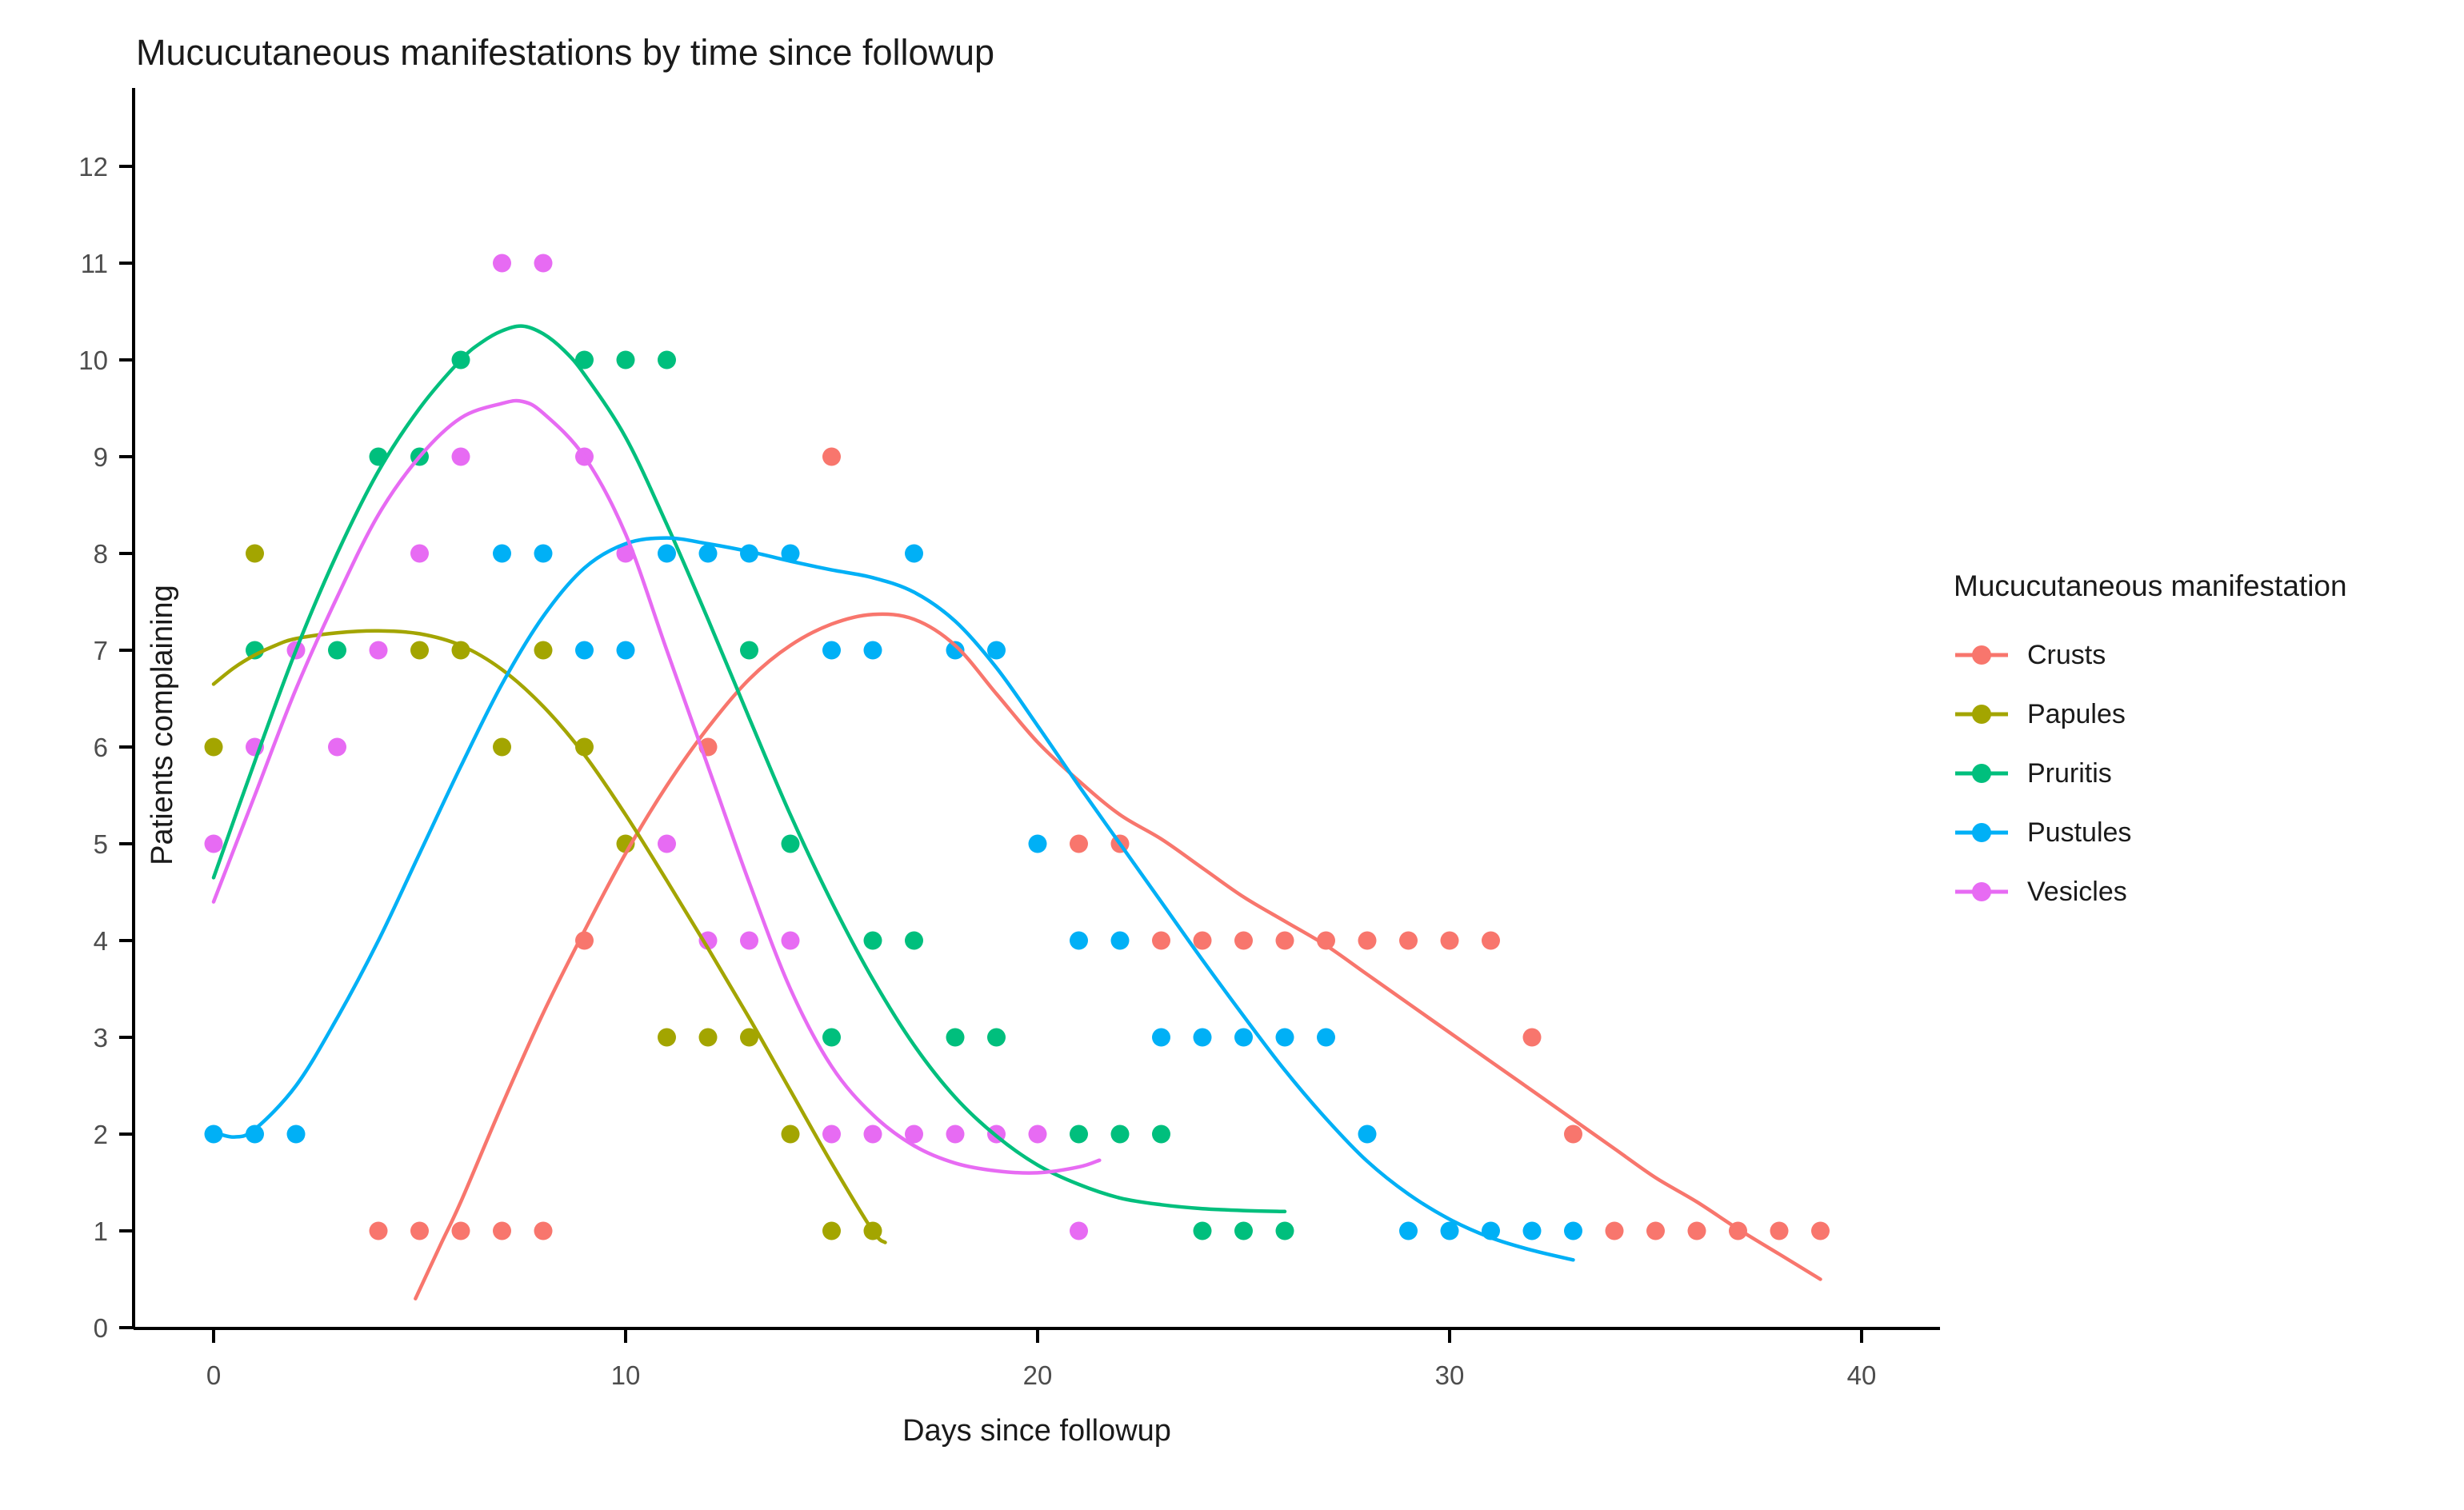 The image size is (2464, 1510). Describe the element at coordinates (101, 844) in the screenshot. I see `y-tick-label: 5` at that location.